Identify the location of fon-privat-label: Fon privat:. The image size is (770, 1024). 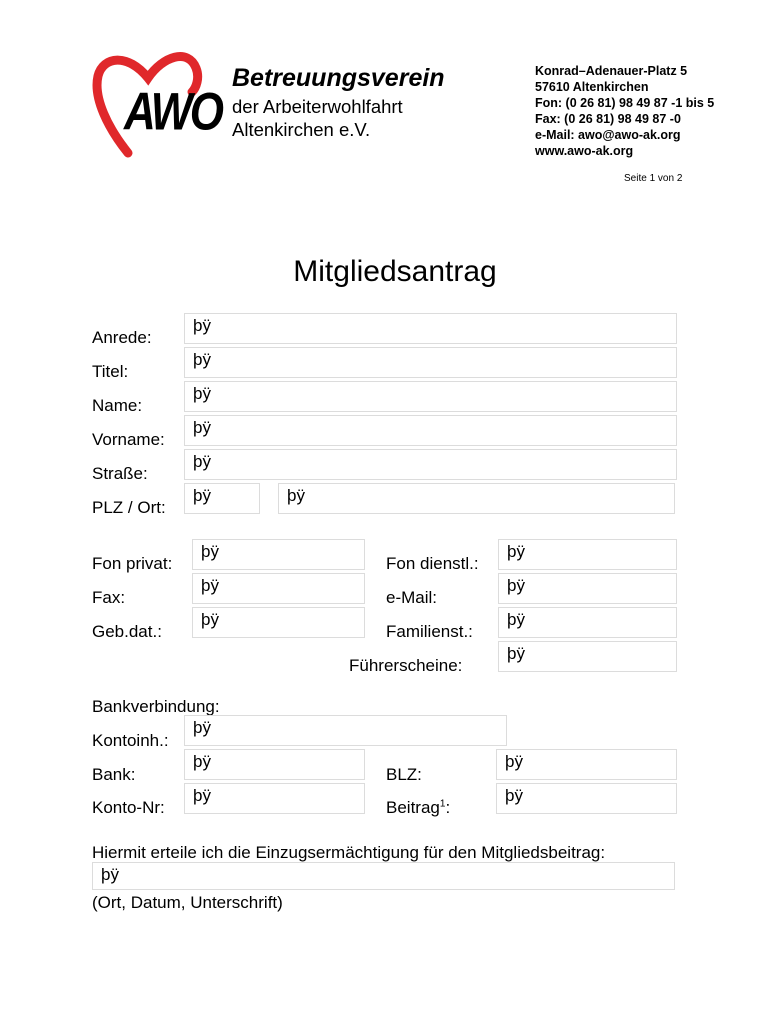
(132, 563).